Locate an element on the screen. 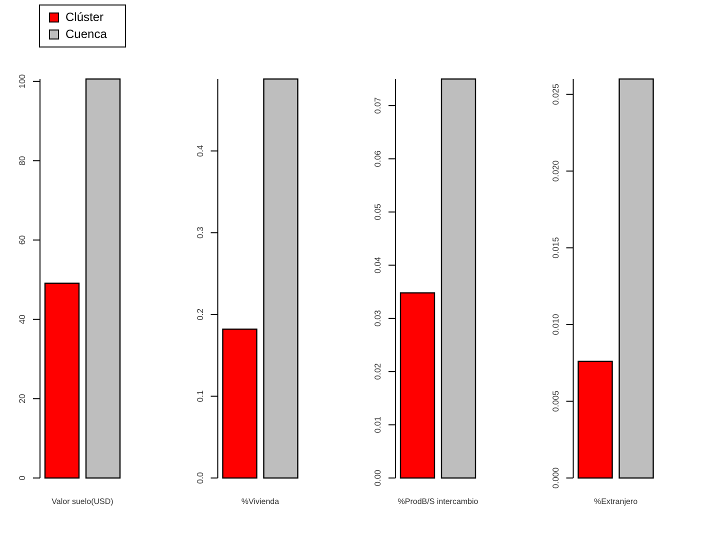  y-tick-label: 0.0 is located at coordinates (199, 478).